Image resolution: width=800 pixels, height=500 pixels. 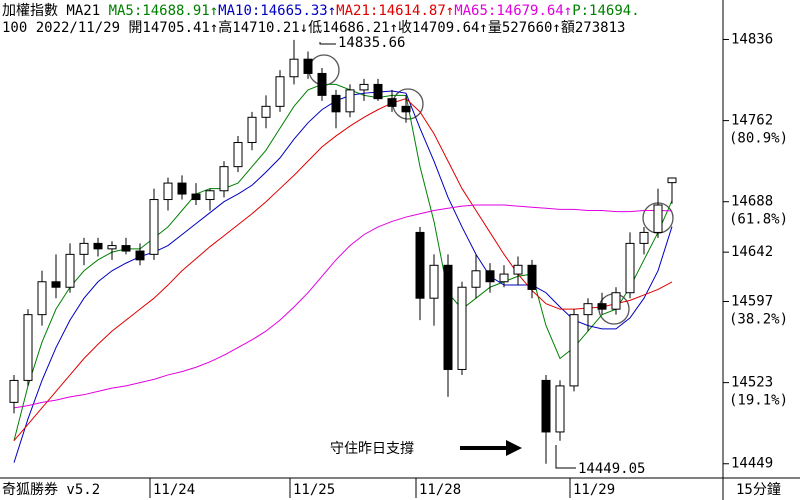 I want to click on legend-entry: MA5:14688.91↑, so click(x=164, y=11).